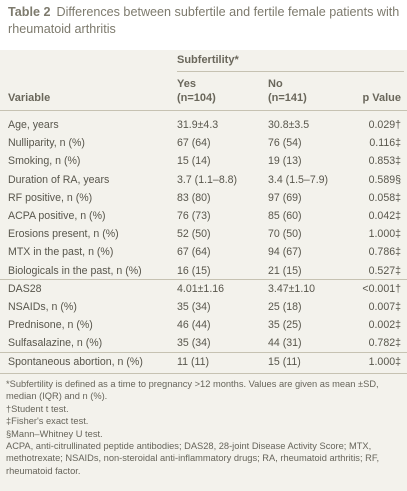  I want to click on p-value-cell: 0.042‡, so click(384, 216).